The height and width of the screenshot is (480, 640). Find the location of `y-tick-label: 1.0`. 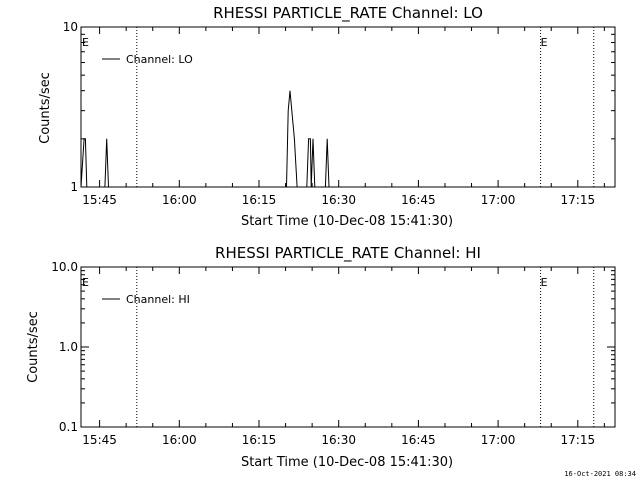

y-tick-label: 1.0 is located at coordinates (68, 347).